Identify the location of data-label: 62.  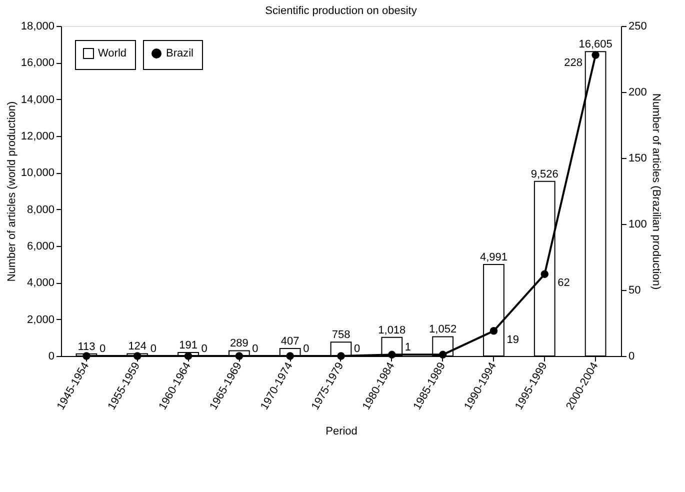
(564, 283).